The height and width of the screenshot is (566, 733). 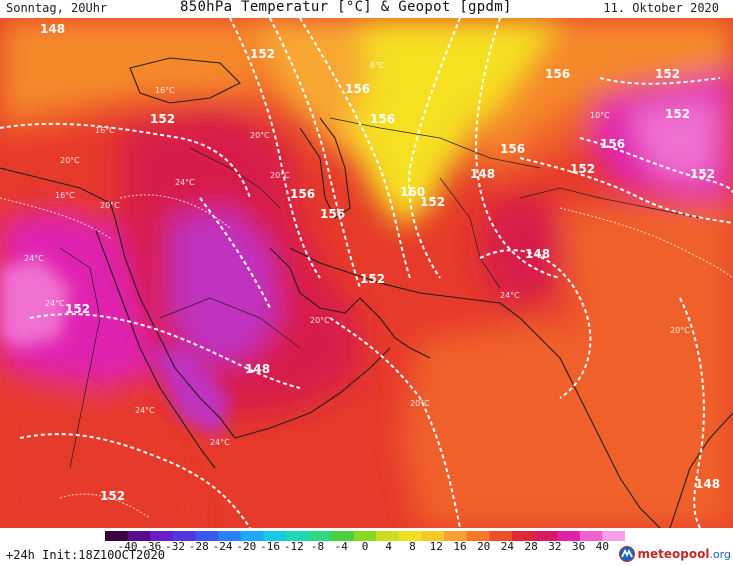 What do you see at coordinates (35, 303) in the screenshot?
I see `temp-zone-west-pink` at bounding box center [35, 303].